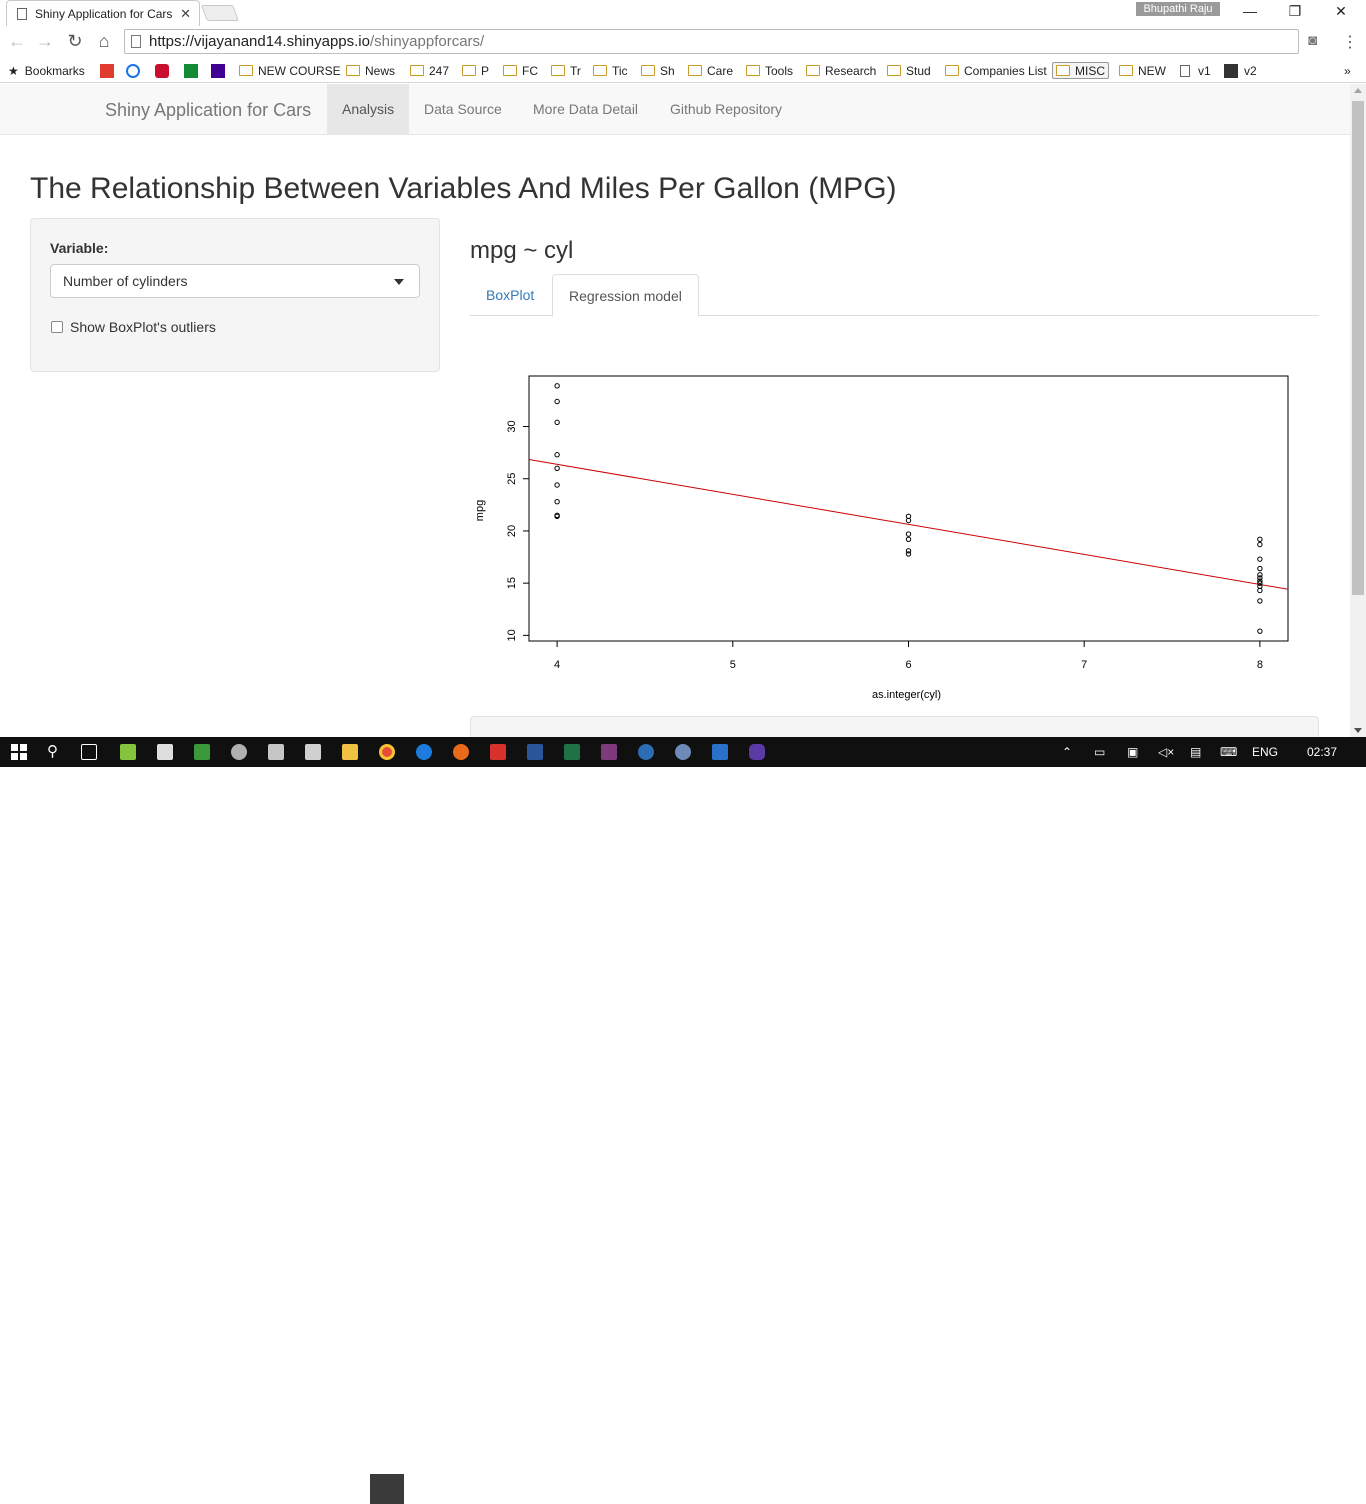  What do you see at coordinates (136, 70) in the screenshot?
I see `bookmark-icon-link` at bounding box center [136, 70].